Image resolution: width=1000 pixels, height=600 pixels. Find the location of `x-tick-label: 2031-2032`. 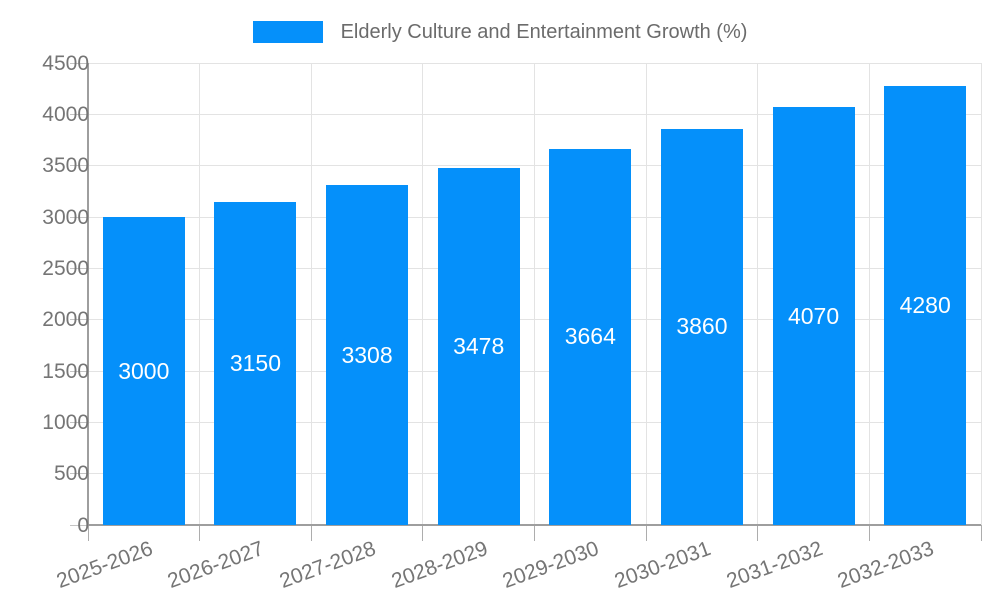

x-tick-label: 2031-2032 is located at coordinates (774, 565).